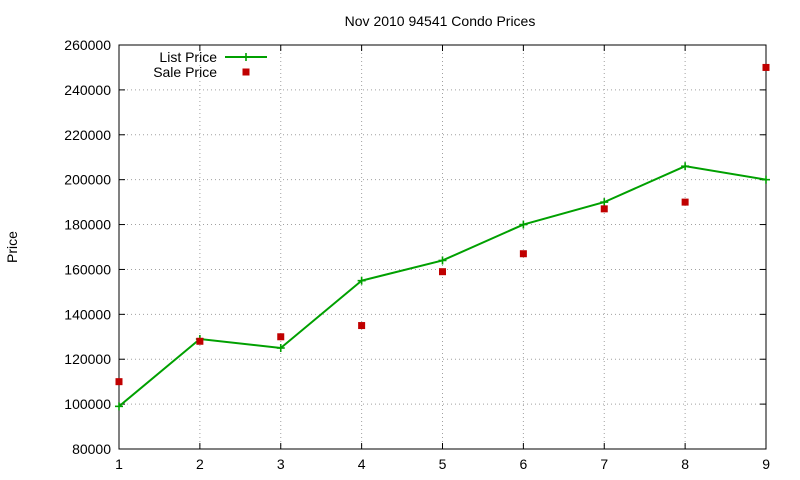 Image resolution: width=800 pixels, height=480 pixels. I want to click on y-tick-label: 80000, so click(91, 449).